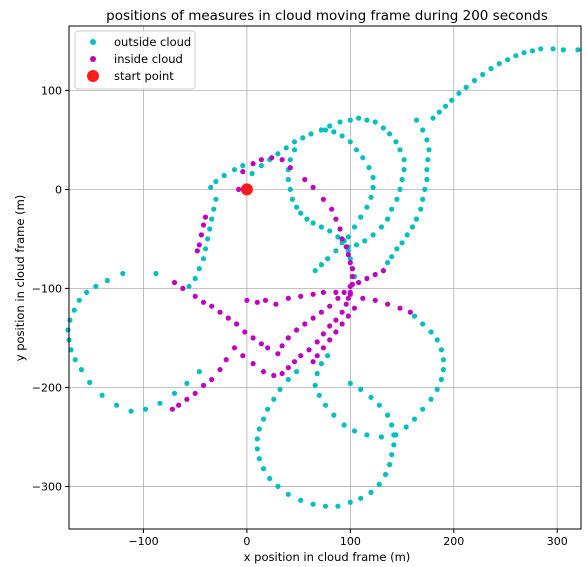 This screenshot has width=587, height=567. What do you see at coordinates (93, 59) in the screenshot?
I see `legend-marker-inside-cloud` at bounding box center [93, 59].